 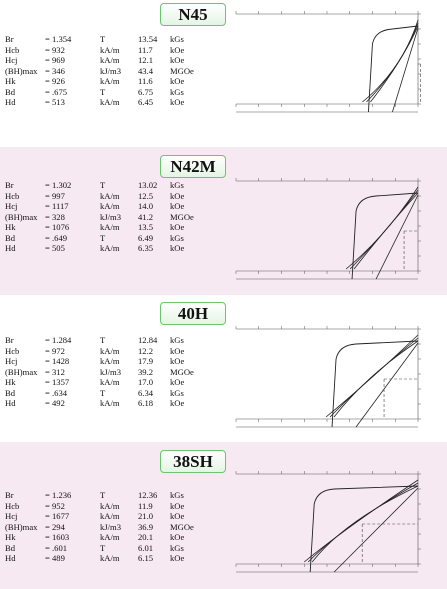 I want to click on property-cell: = .675, so click(x=56, y=91).